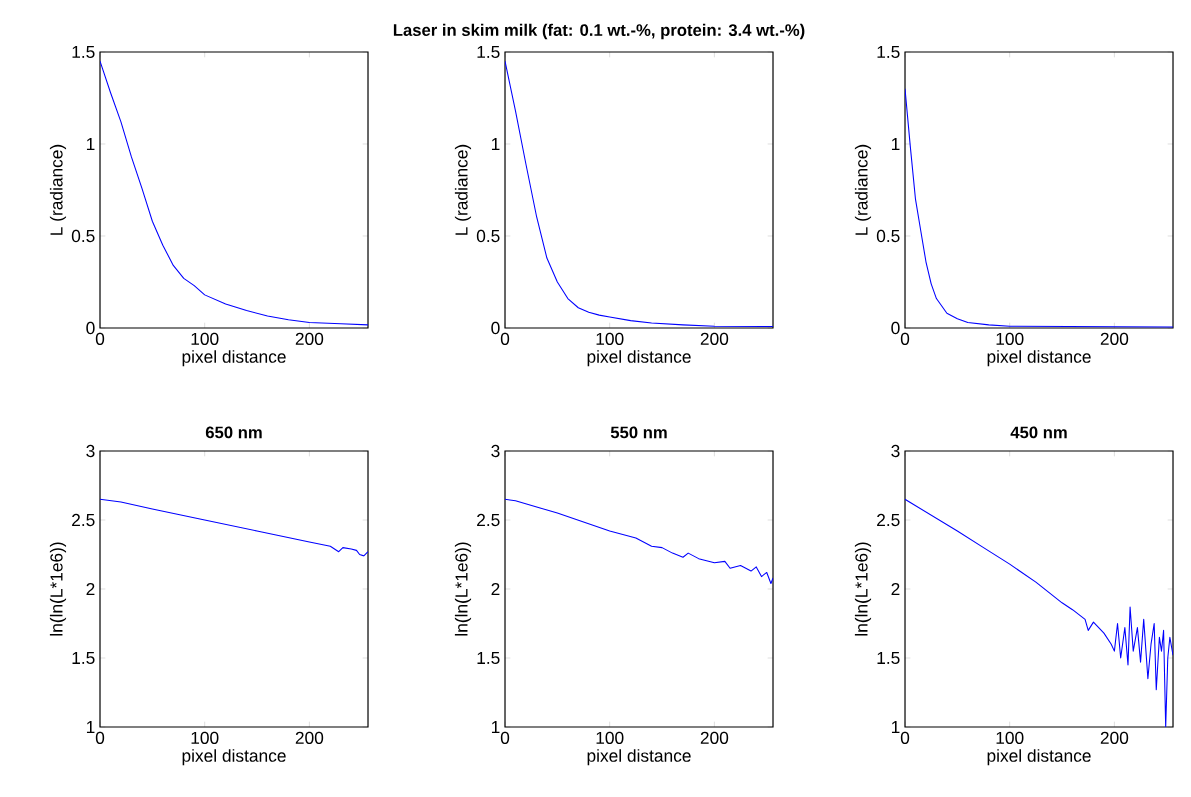  What do you see at coordinates (638, 432) in the screenshot?
I see `chart-title: 550 nm` at bounding box center [638, 432].